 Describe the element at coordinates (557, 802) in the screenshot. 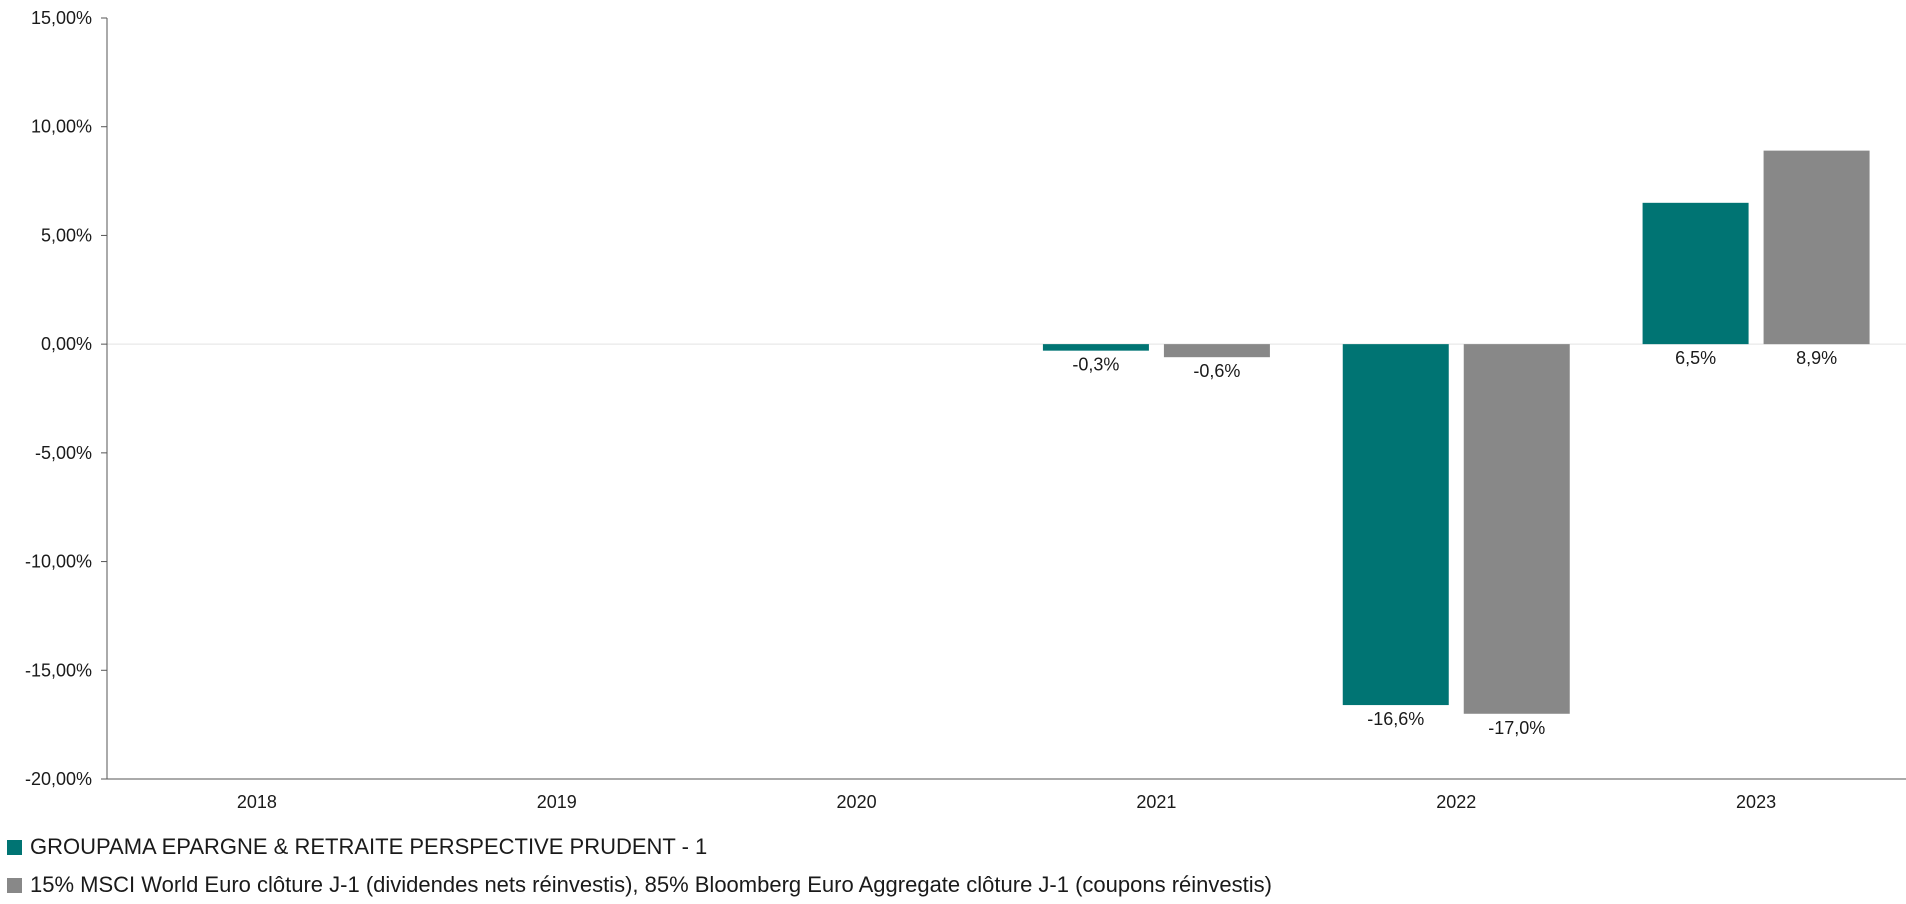

I see `x-tick-label: 2019` at that location.